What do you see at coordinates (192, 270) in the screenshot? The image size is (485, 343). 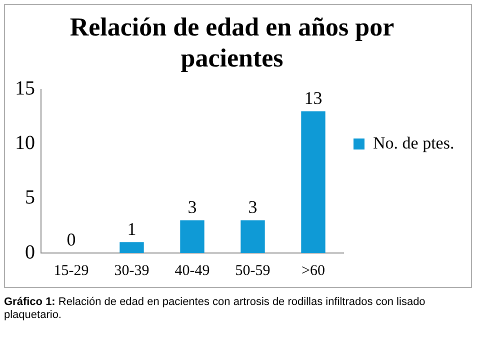 I see `x-tick-label: 40-49` at bounding box center [192, 270].